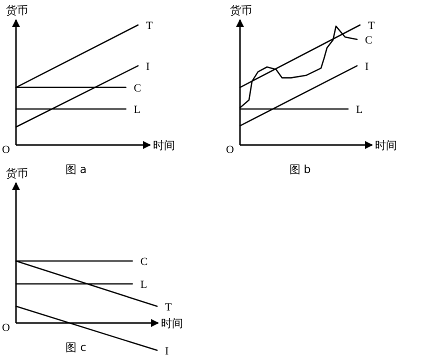 The height and width of the screenshot is (362, 441). I want to click on title: 图 b, so click(300, 169).